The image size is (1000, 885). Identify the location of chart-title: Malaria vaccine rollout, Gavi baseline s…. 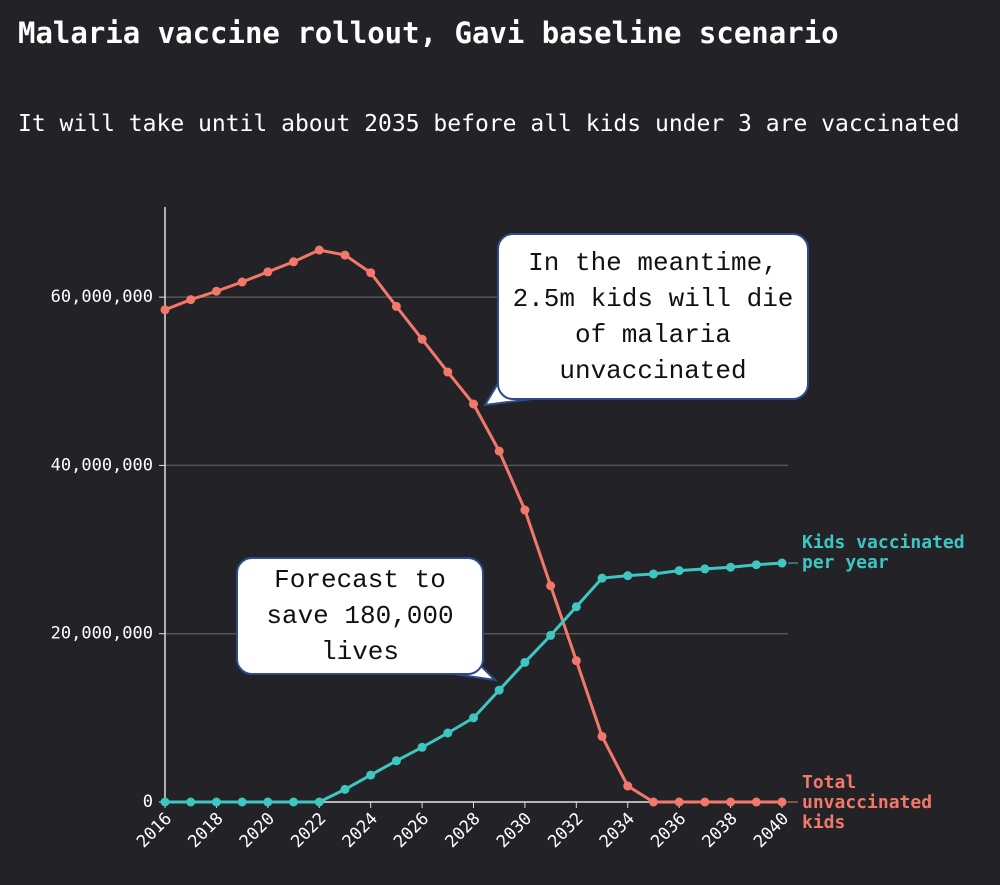
(428, 33).